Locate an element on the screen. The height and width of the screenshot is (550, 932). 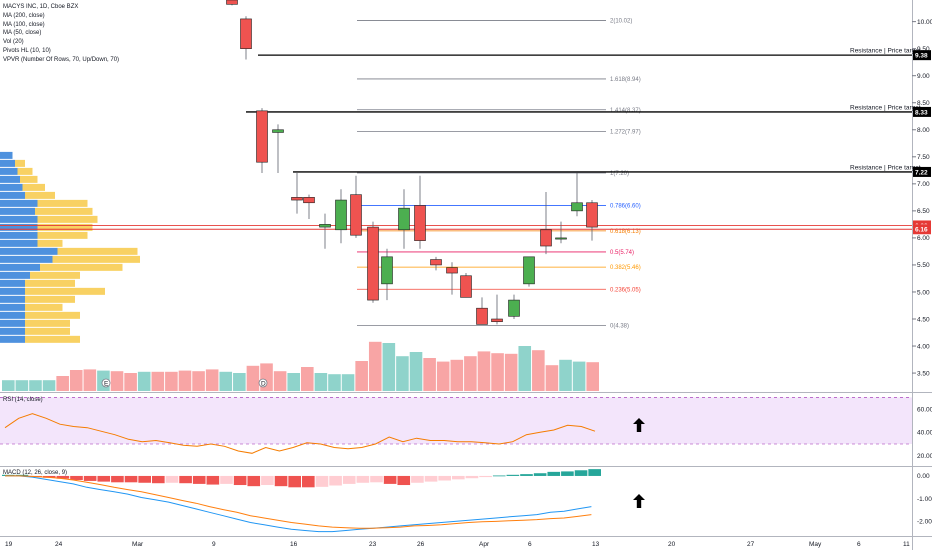
fib-level-label: 0.5(5.74) is located at coordinates (622, 253).